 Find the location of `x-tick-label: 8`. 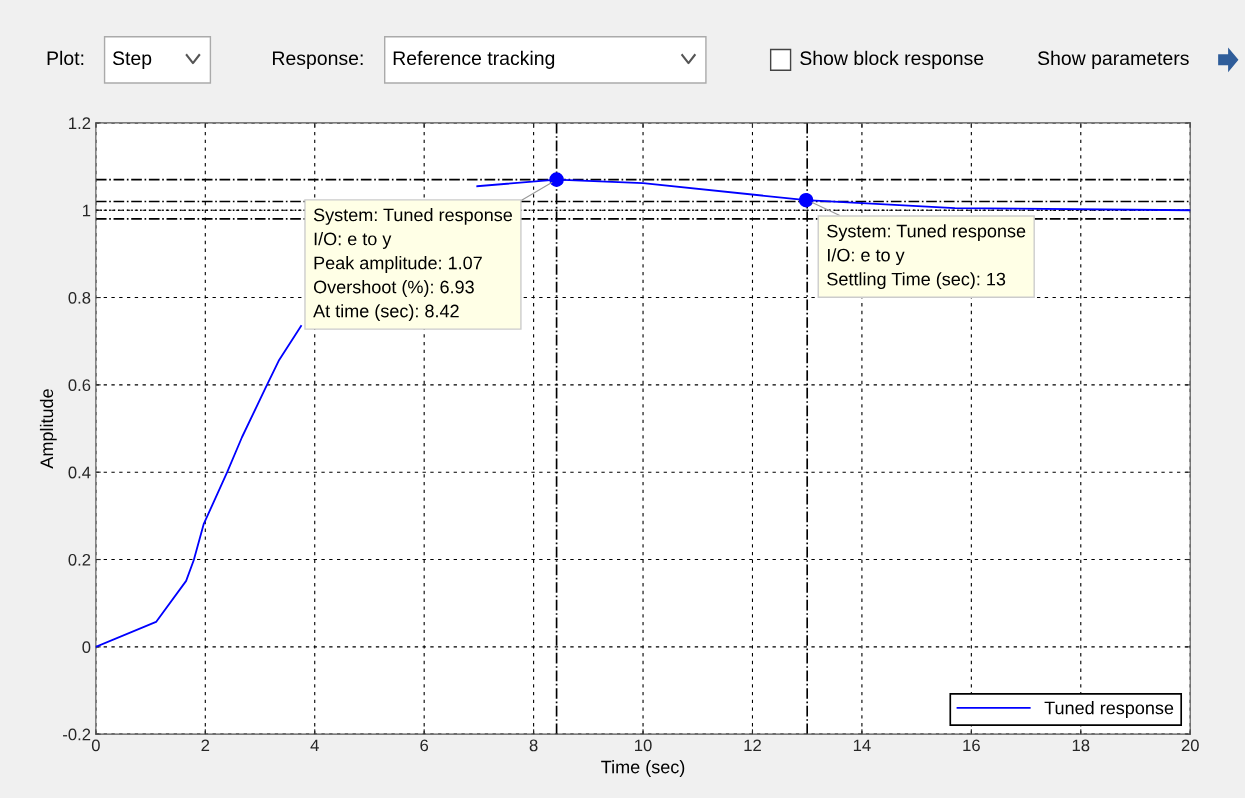

x-tick-label: 8 is located at coordinates (533, 745).